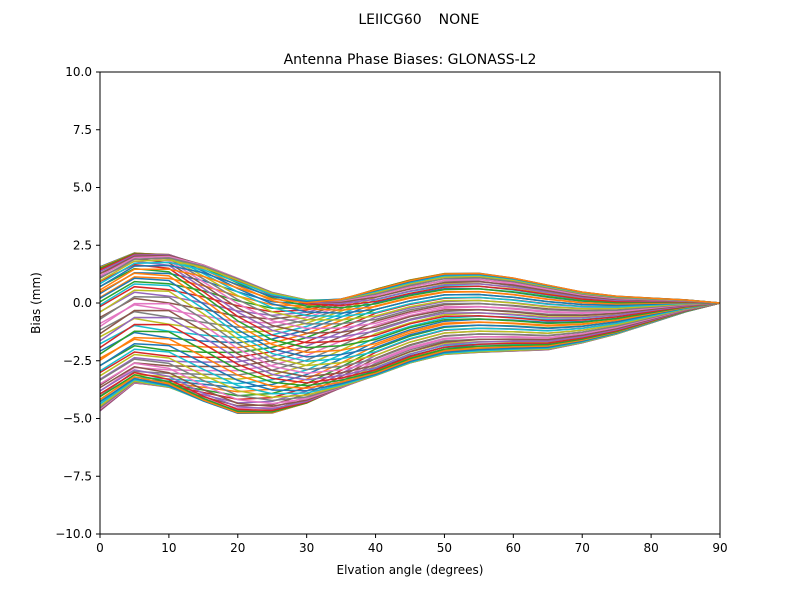  Describe the element at coordinates (100, 548) in the screenshot. I see `x-tick-label: 0` at that location.